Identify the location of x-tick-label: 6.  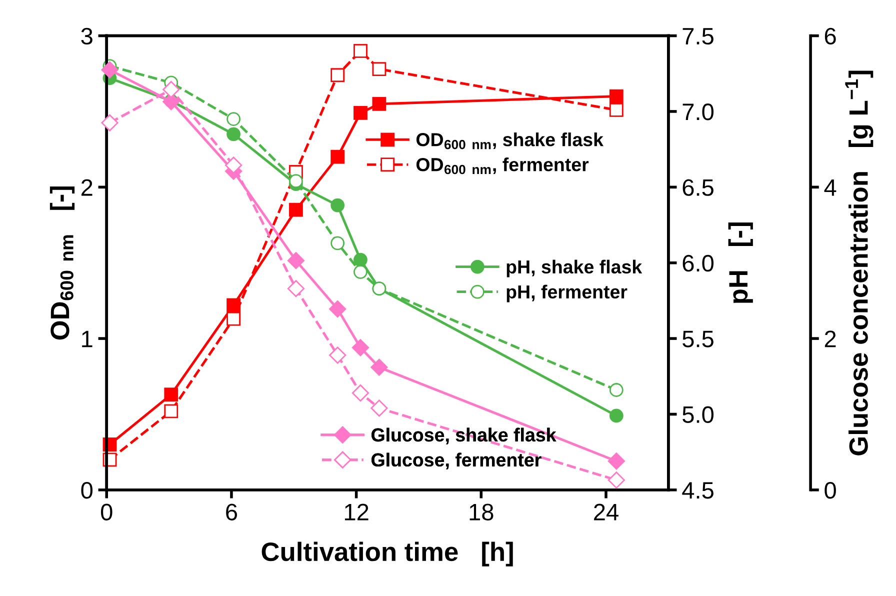
(231, 512).